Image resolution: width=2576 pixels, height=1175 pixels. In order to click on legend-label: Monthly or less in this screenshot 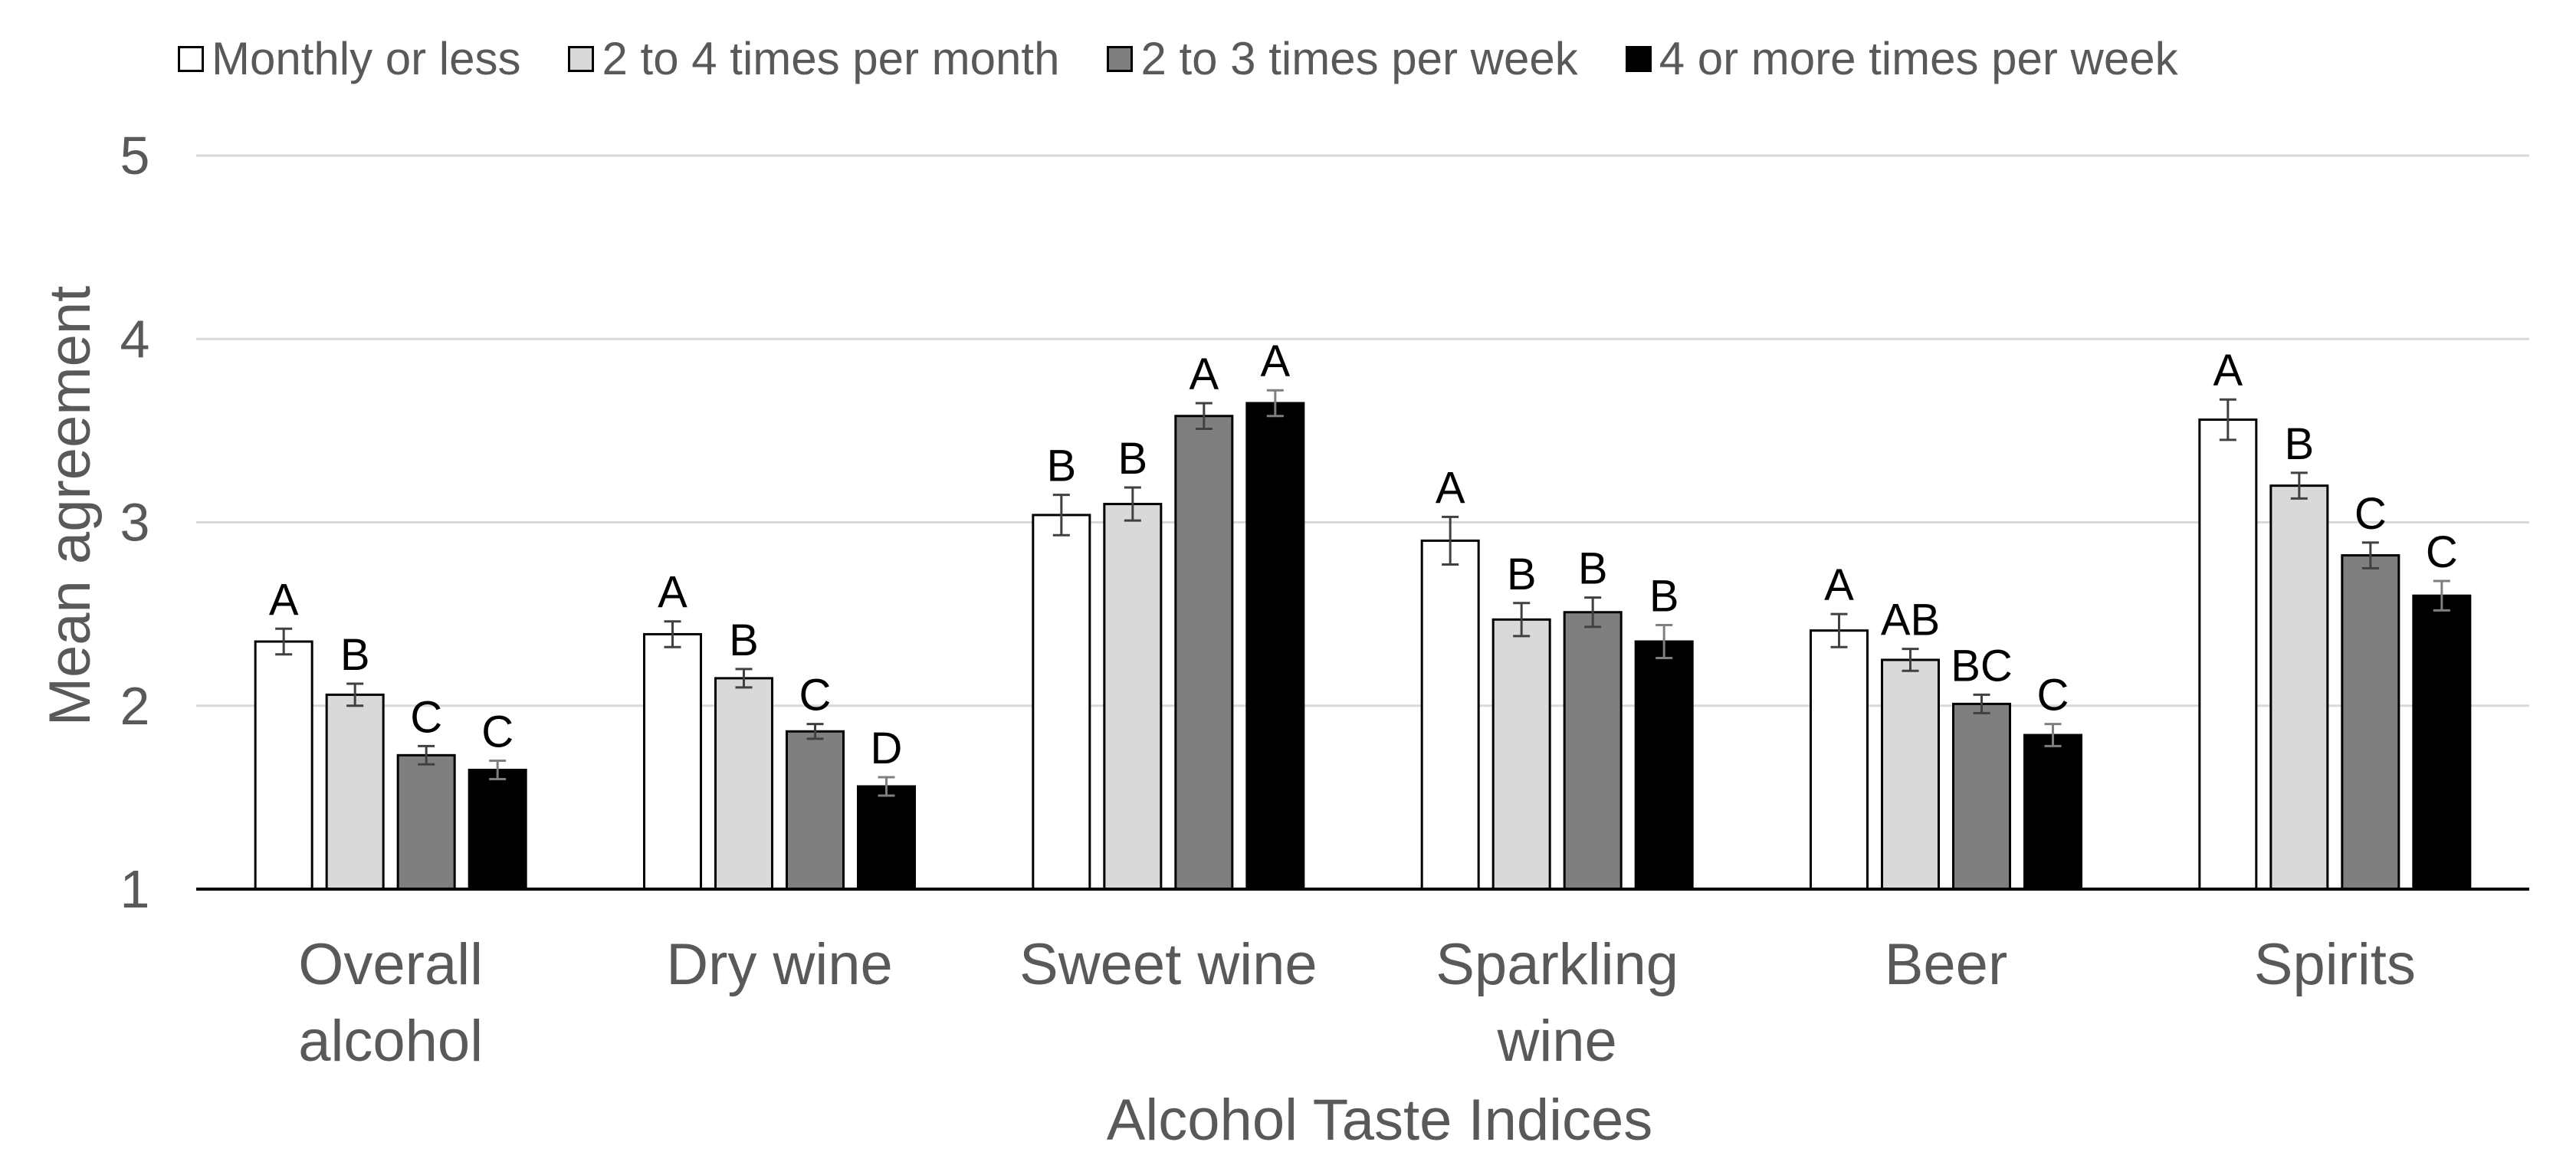, I will do `click(366, 58)`.